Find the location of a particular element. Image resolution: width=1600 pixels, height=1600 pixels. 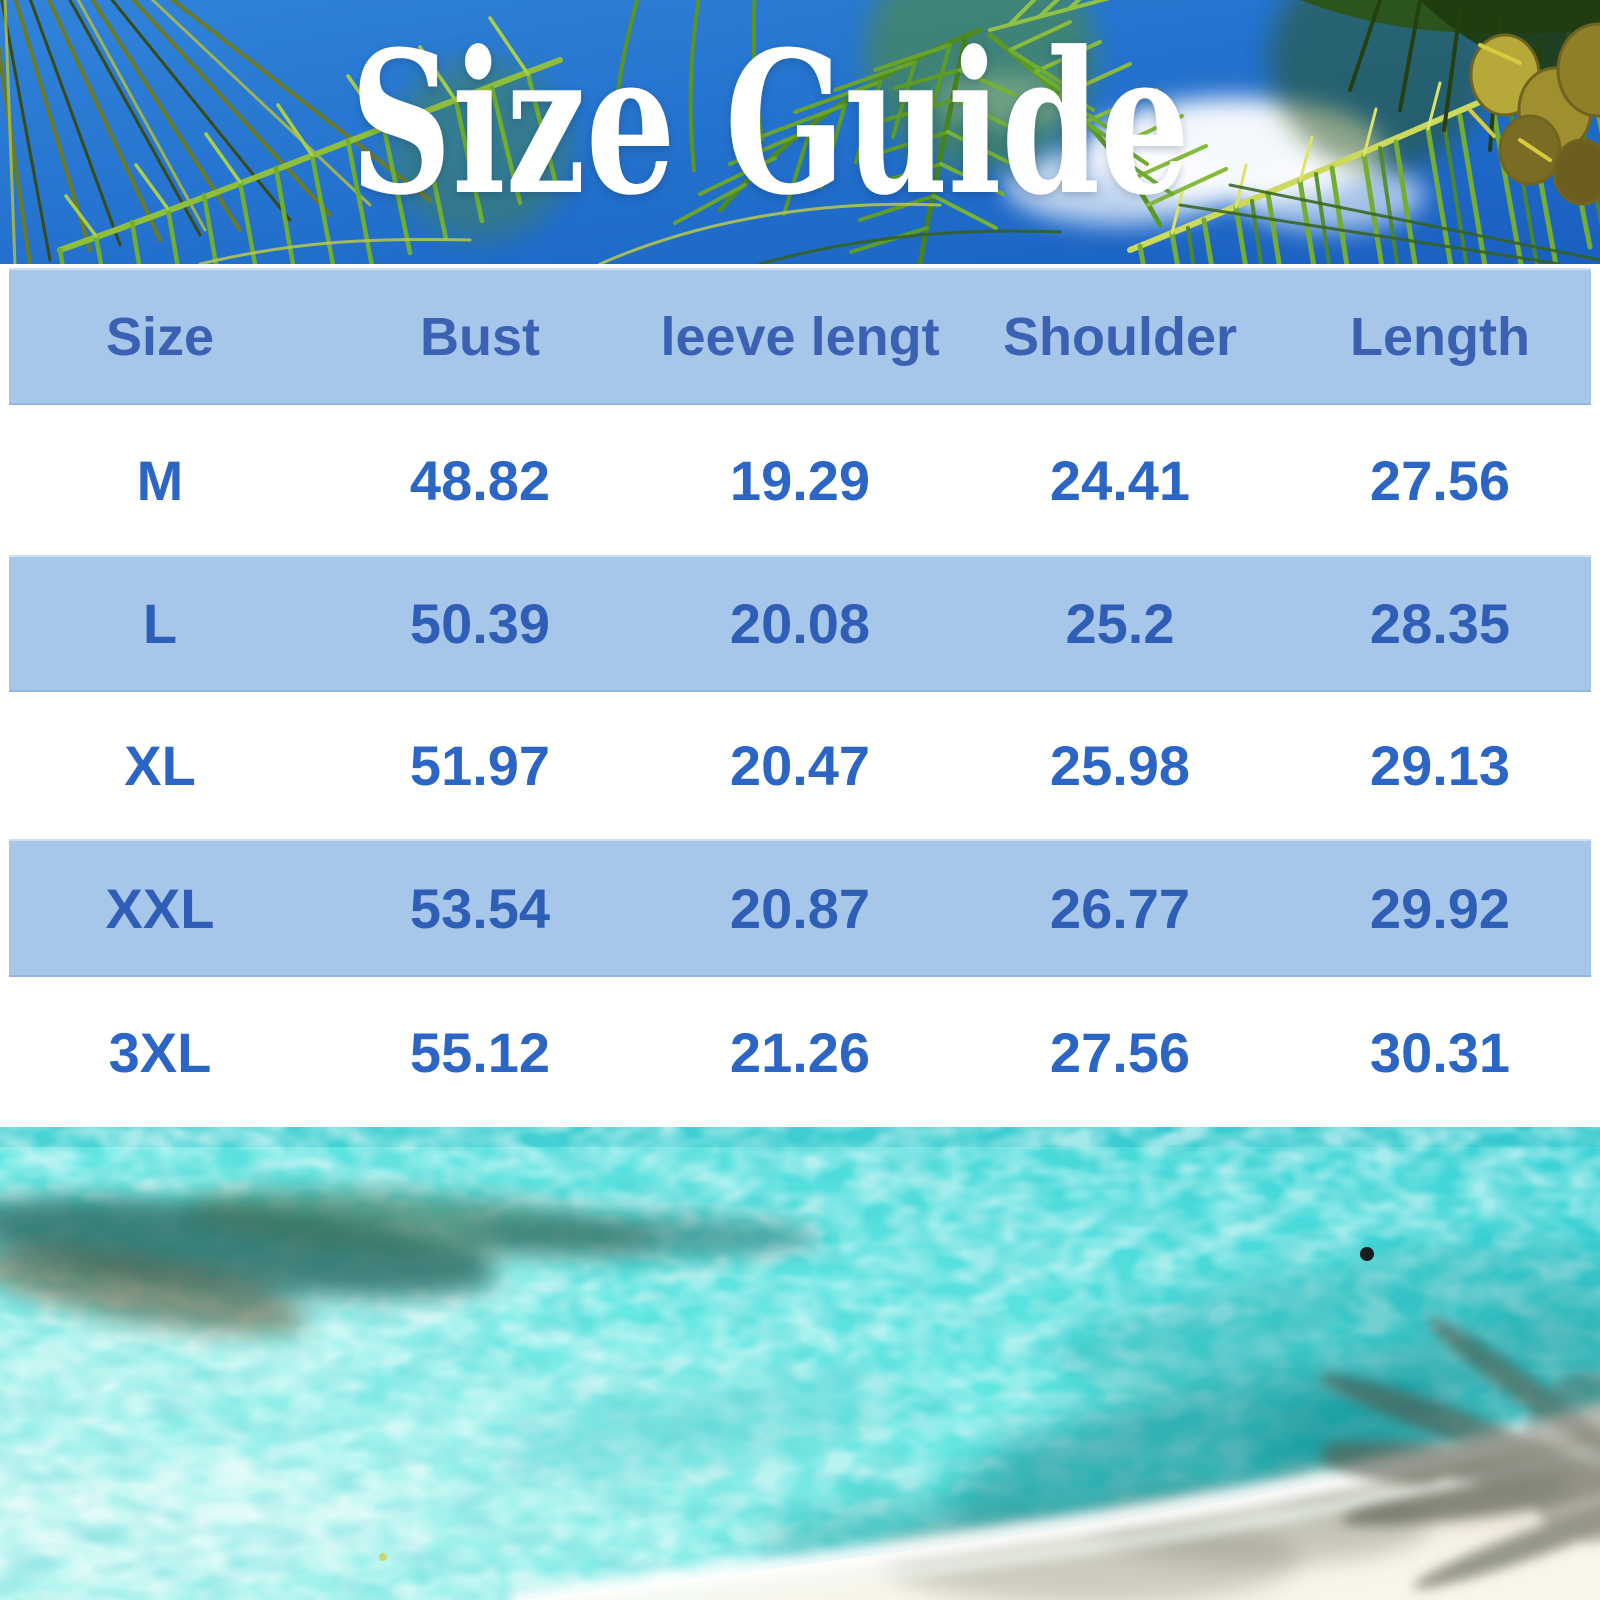

row-l-sleeve: 20.08 is located at coordinates (800, 623).